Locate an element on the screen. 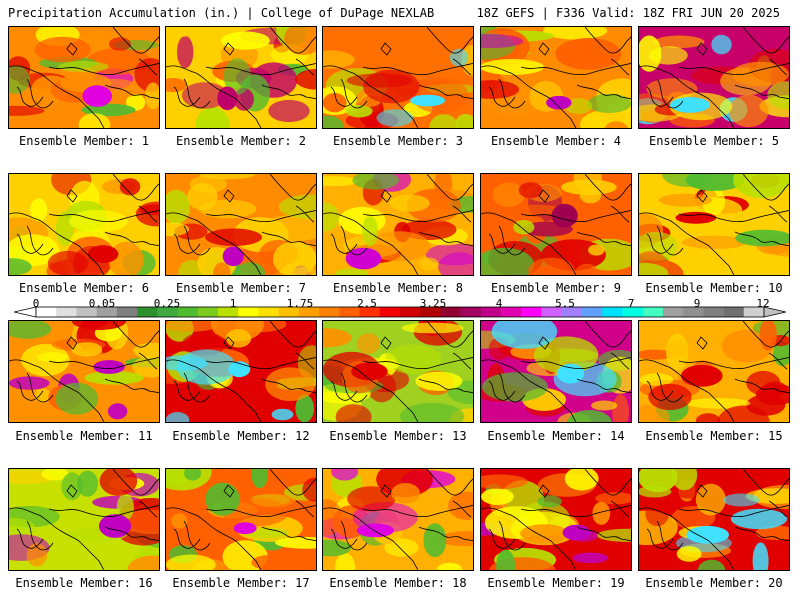  precip-colorbar is located at coordinates (400, 312).